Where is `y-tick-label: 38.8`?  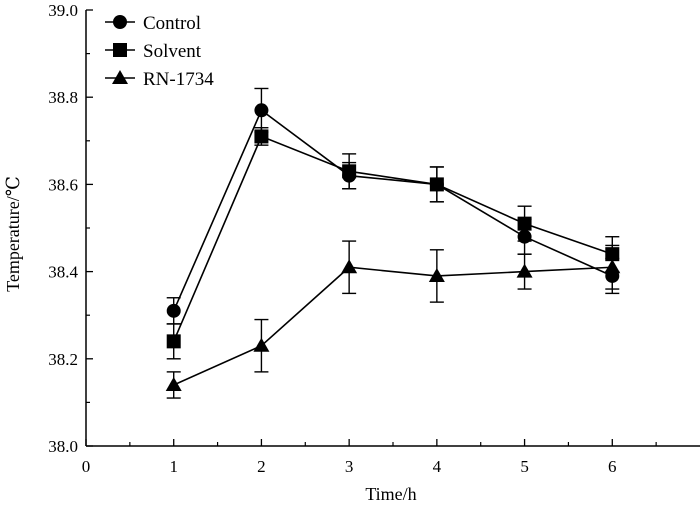
y-tick-label: 38.8 is located at coordinates (63, 97).